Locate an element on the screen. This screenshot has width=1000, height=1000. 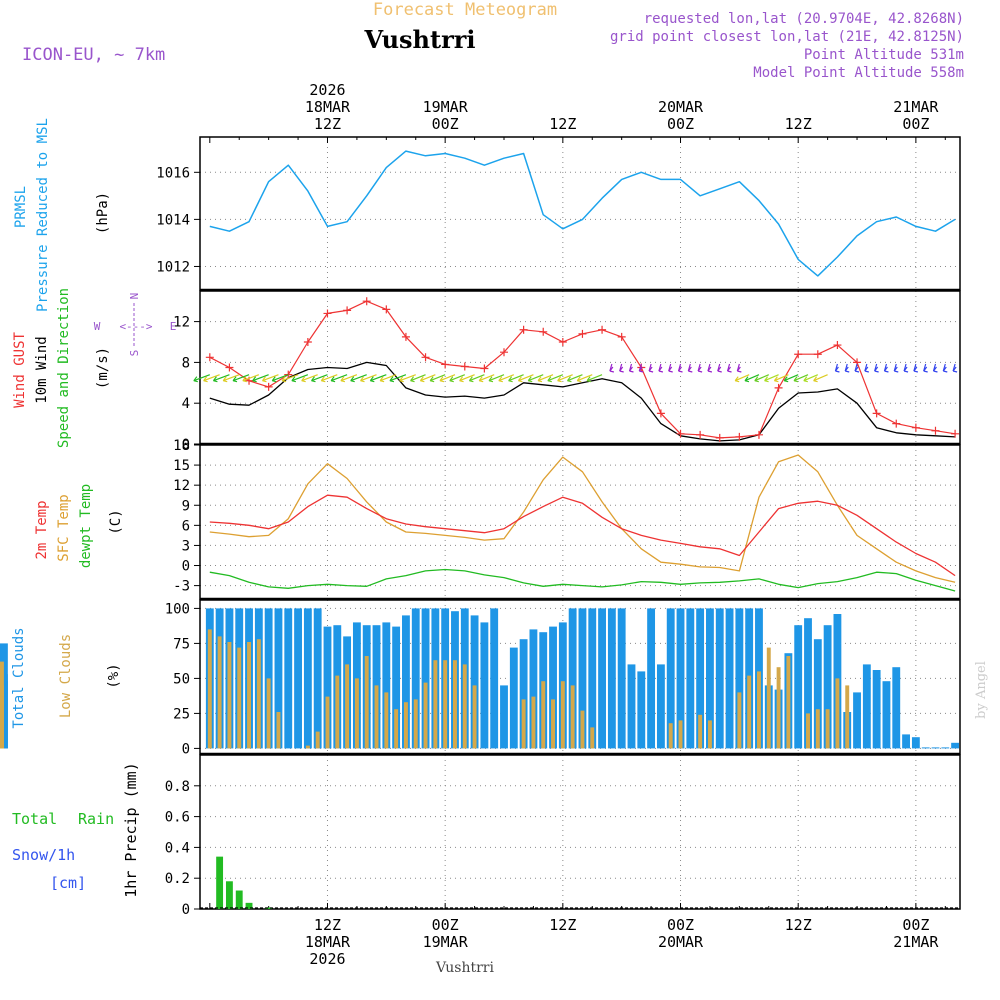
wind-unit: (m/s) is located at coordinates (103, 368).